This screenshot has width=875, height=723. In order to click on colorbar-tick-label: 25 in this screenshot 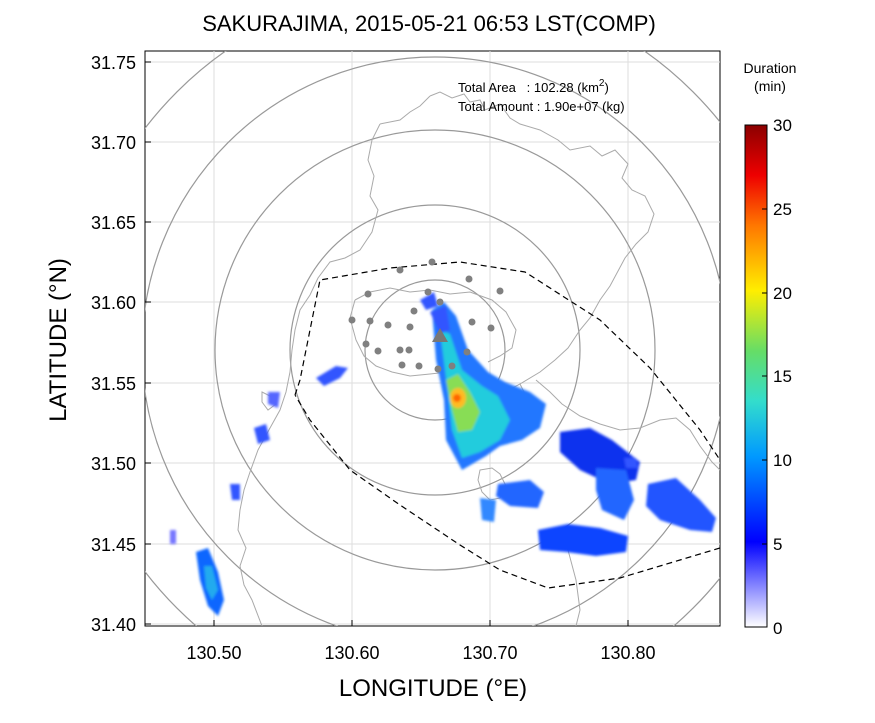, I will do `click(782, 209)`.